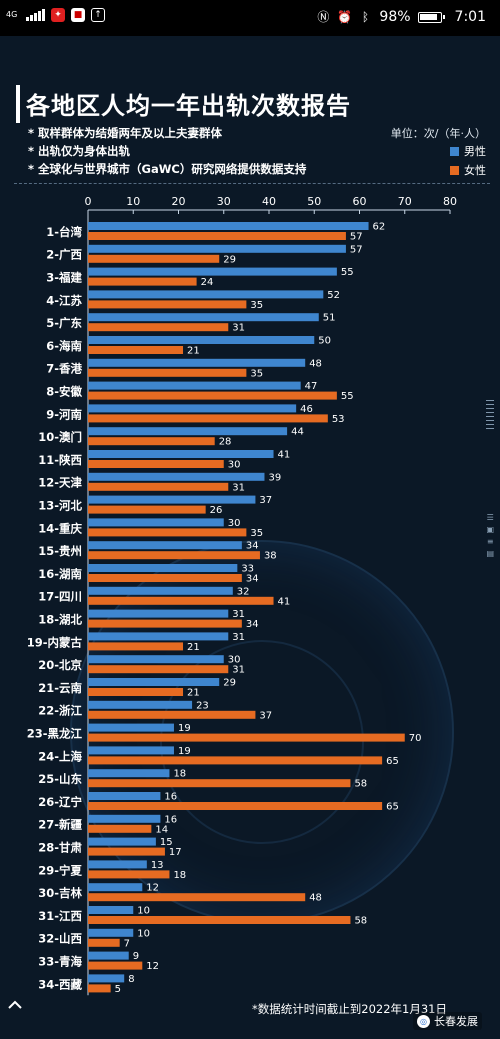 This screenshot has width=500, height=1039. What do you see at coordinates (152, 888) in the screenshot?
I see `data-label-male: 12` at bounding box center [152, 888].